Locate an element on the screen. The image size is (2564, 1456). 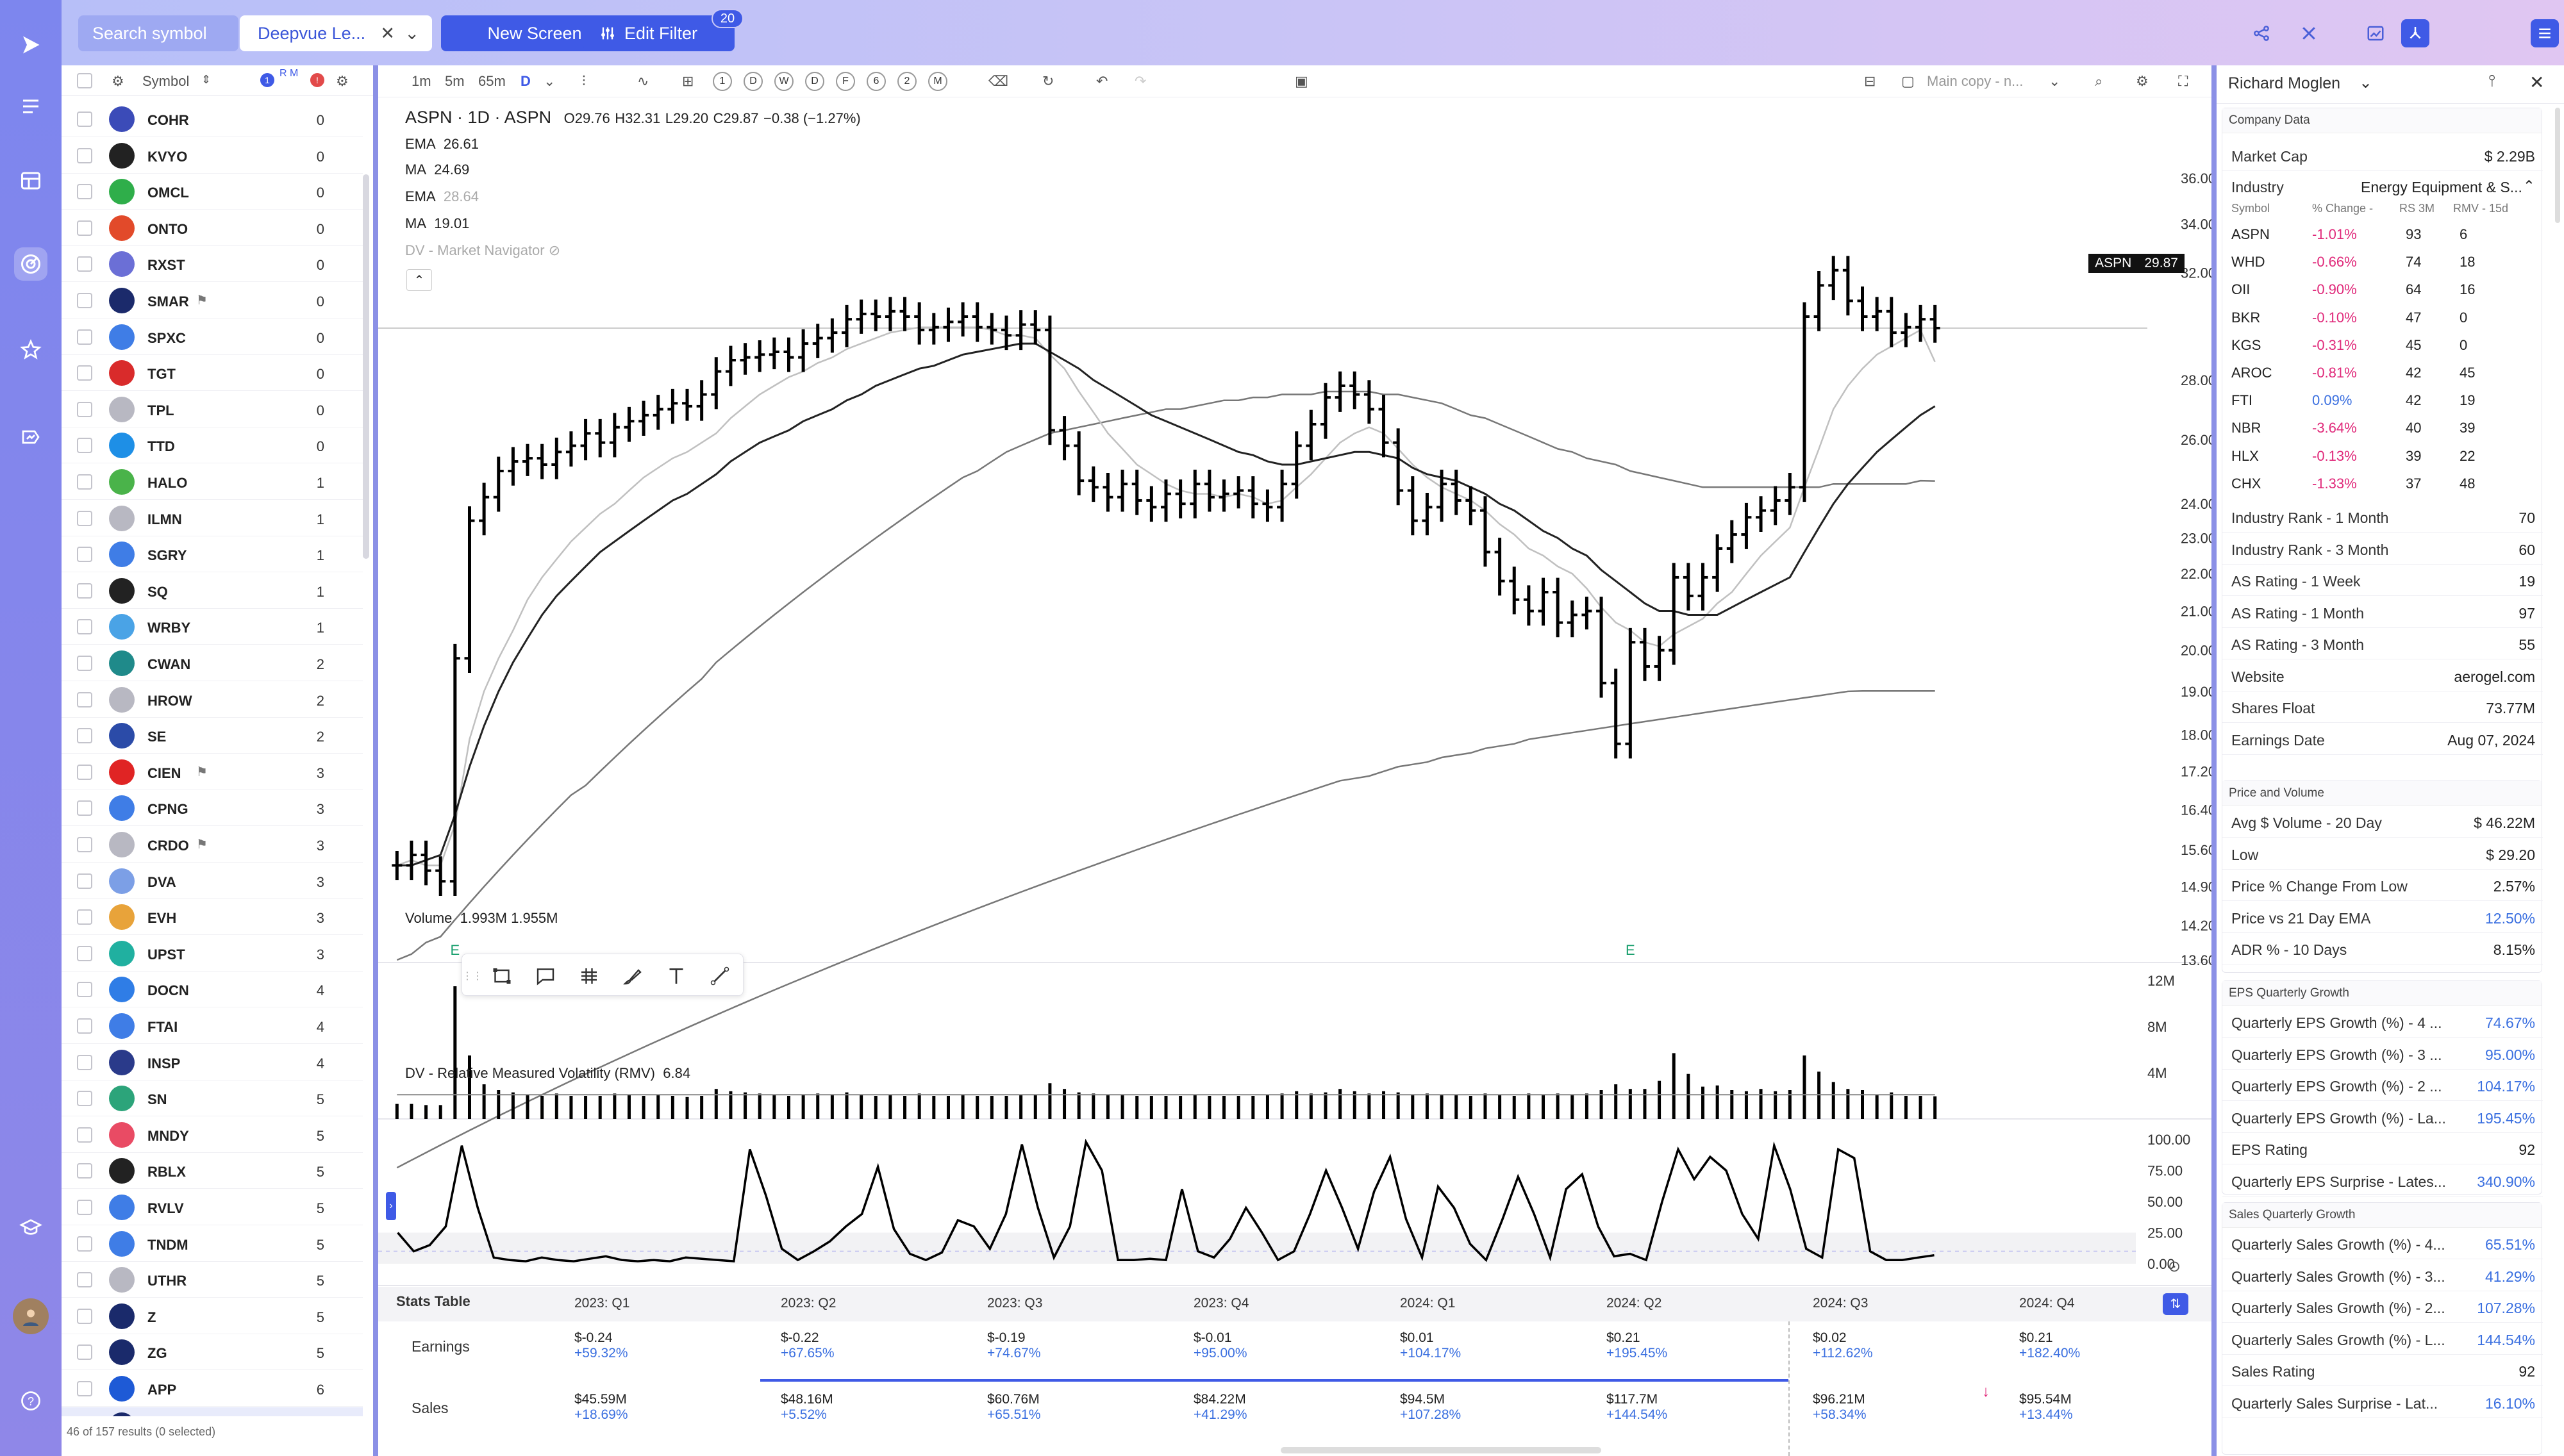
list-view-icon is located at coordinates (2545, 33).